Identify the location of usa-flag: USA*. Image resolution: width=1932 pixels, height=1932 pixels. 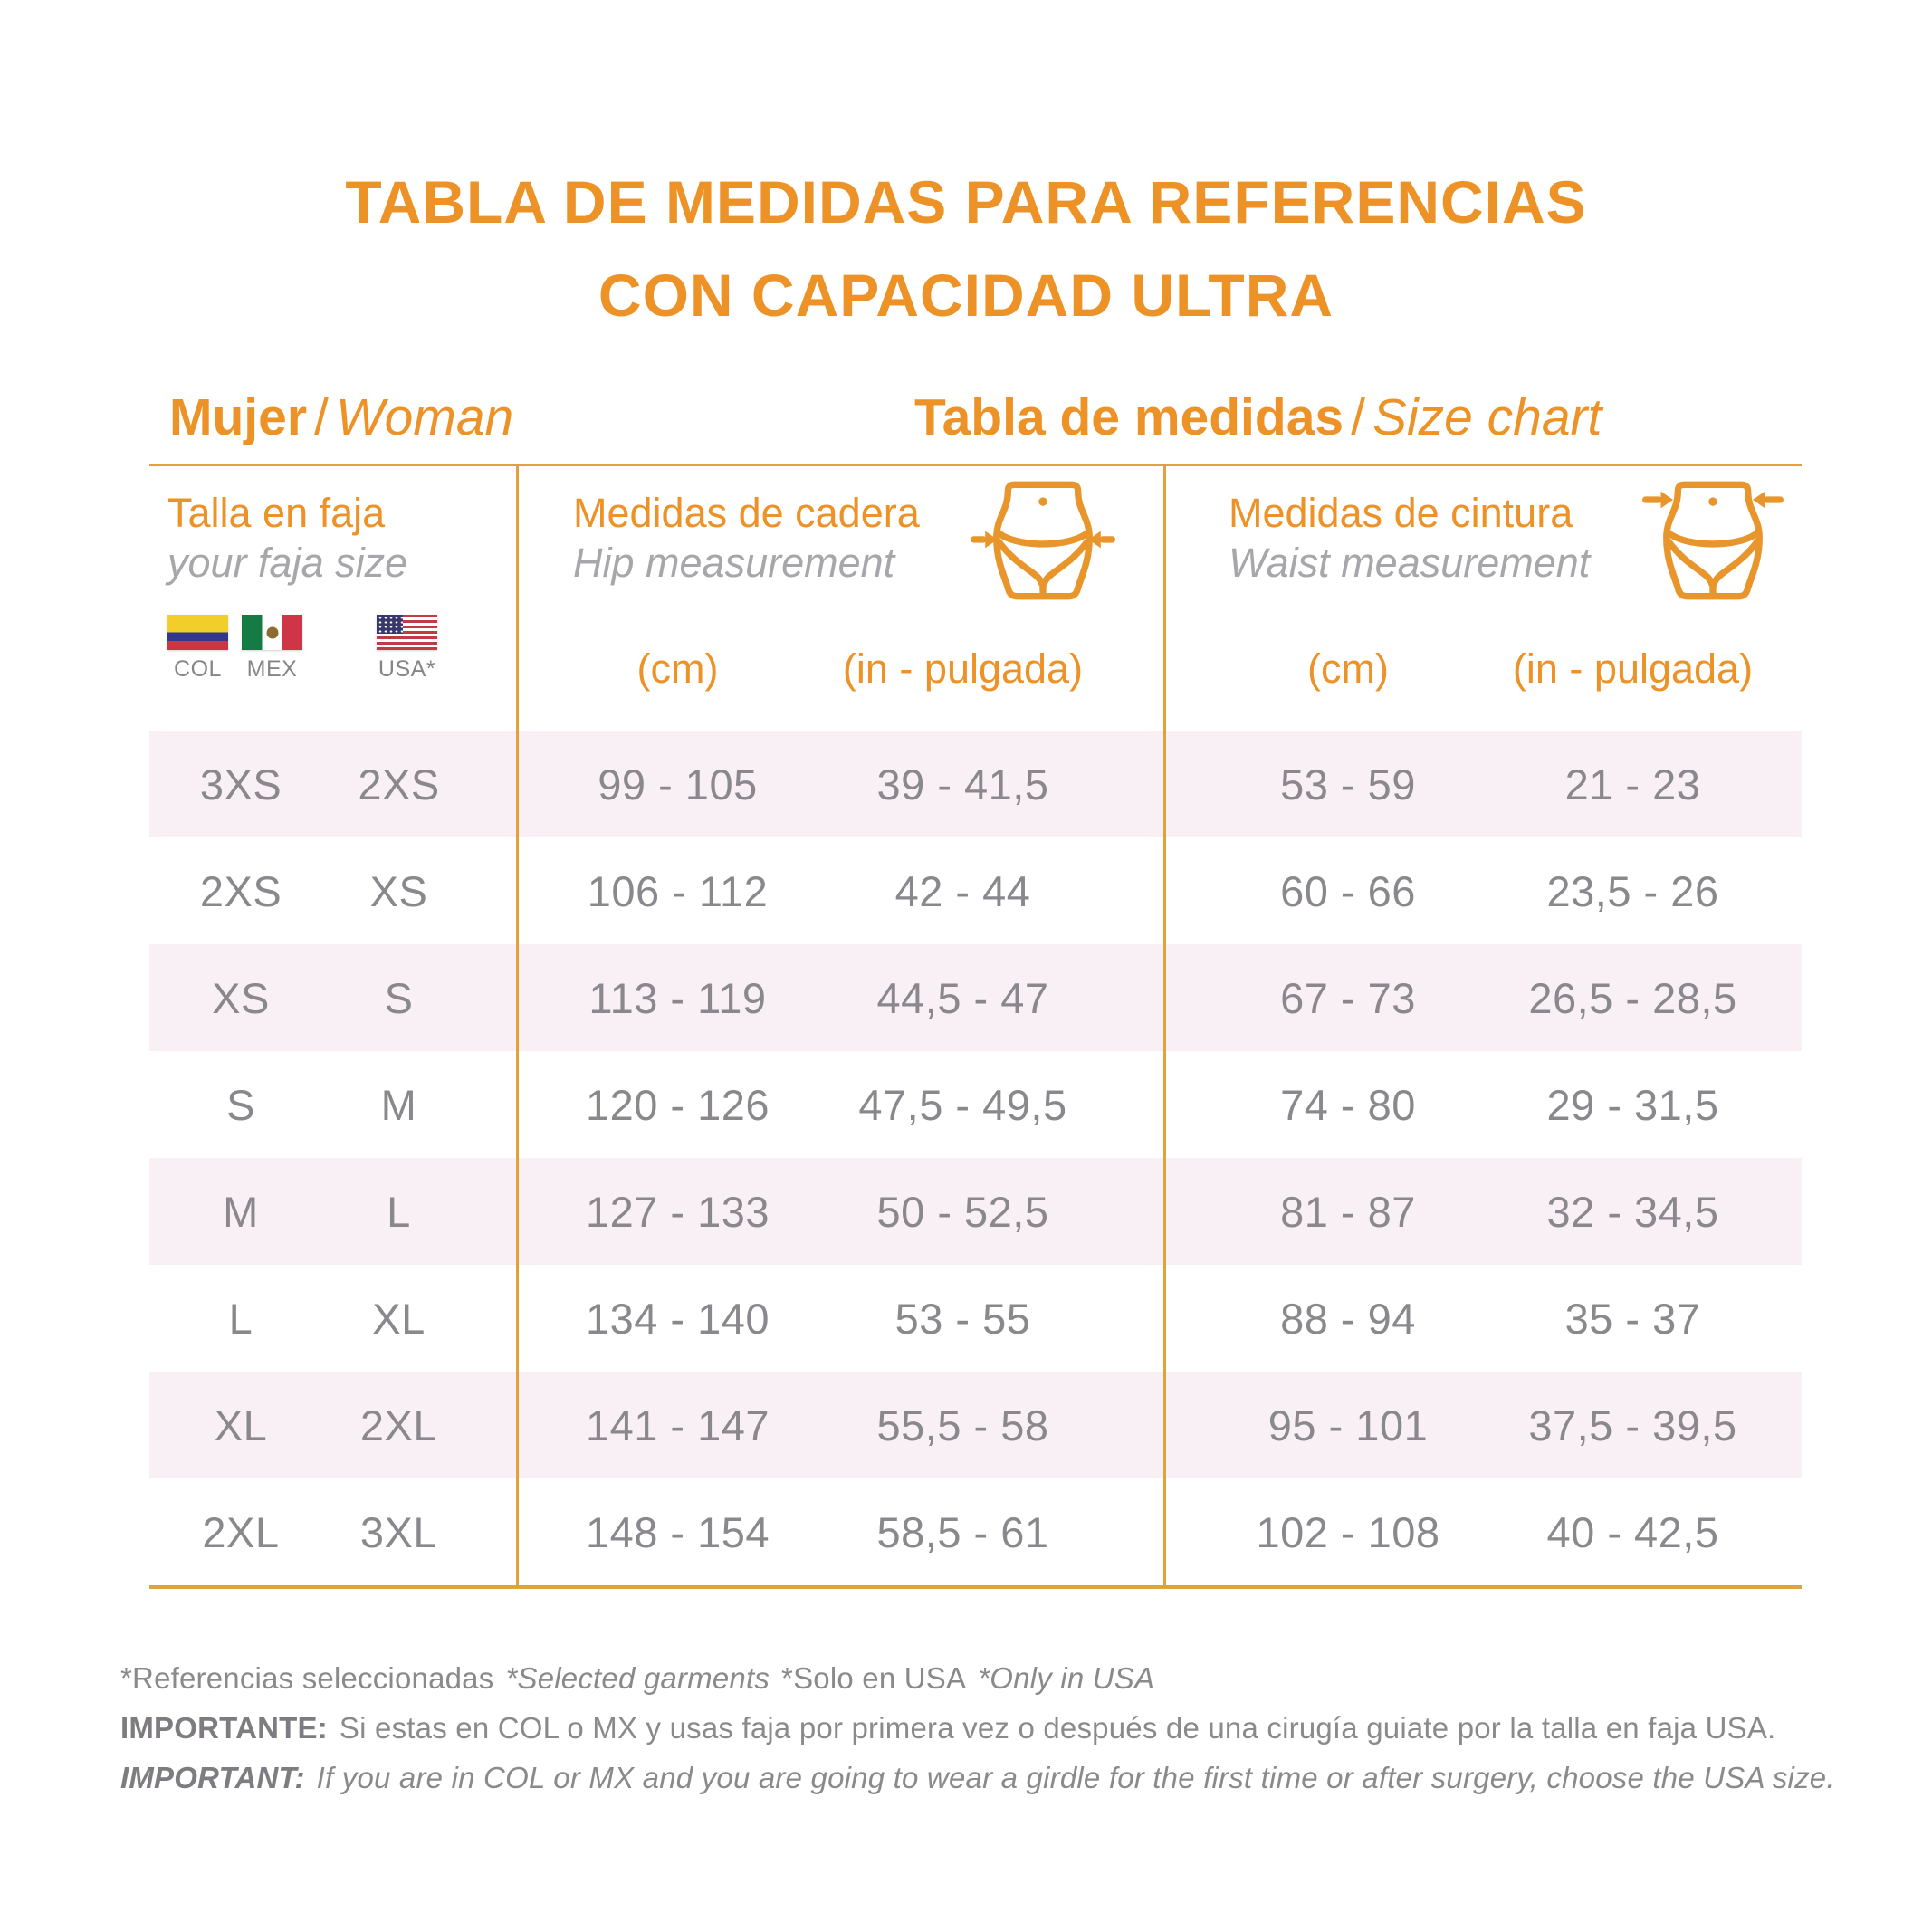
(407, 649).